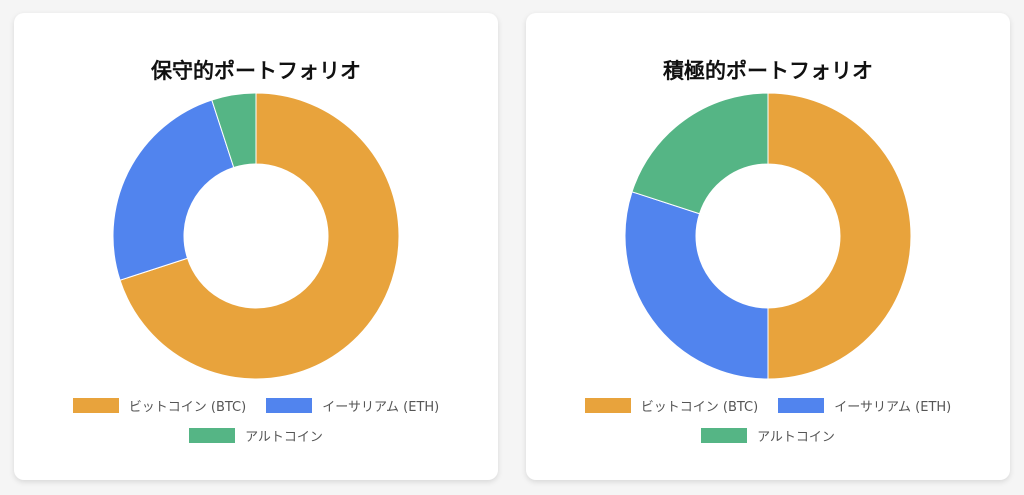 The image size is (1024, 495). I want to click on donut-slice-btc, so click(839, 236).